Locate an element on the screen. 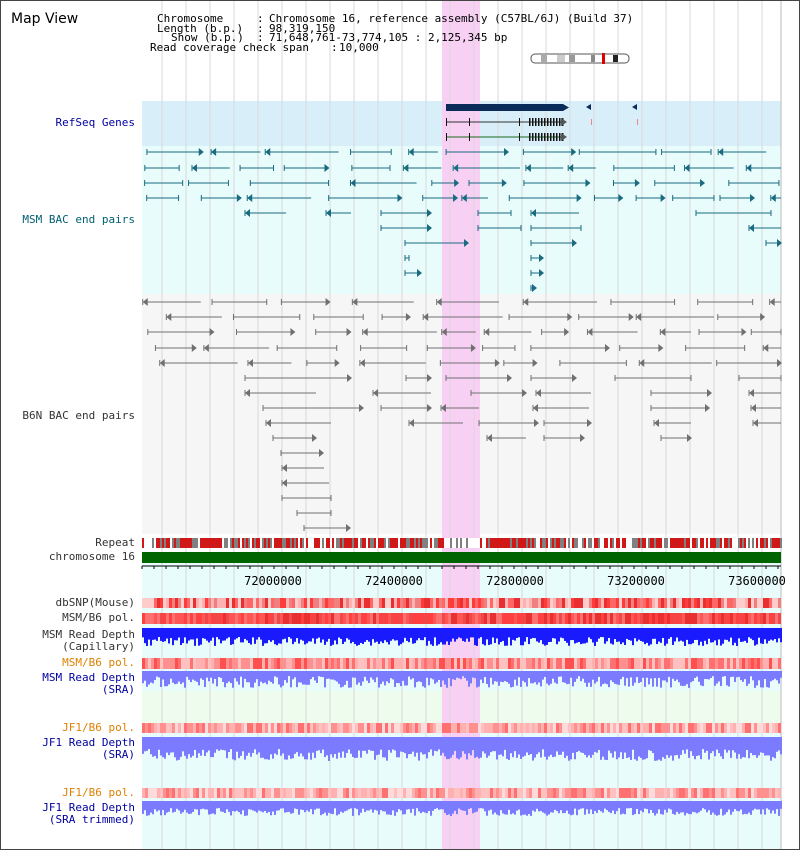  chromosome-label: Chromosome is located at coordinates (190, 18).